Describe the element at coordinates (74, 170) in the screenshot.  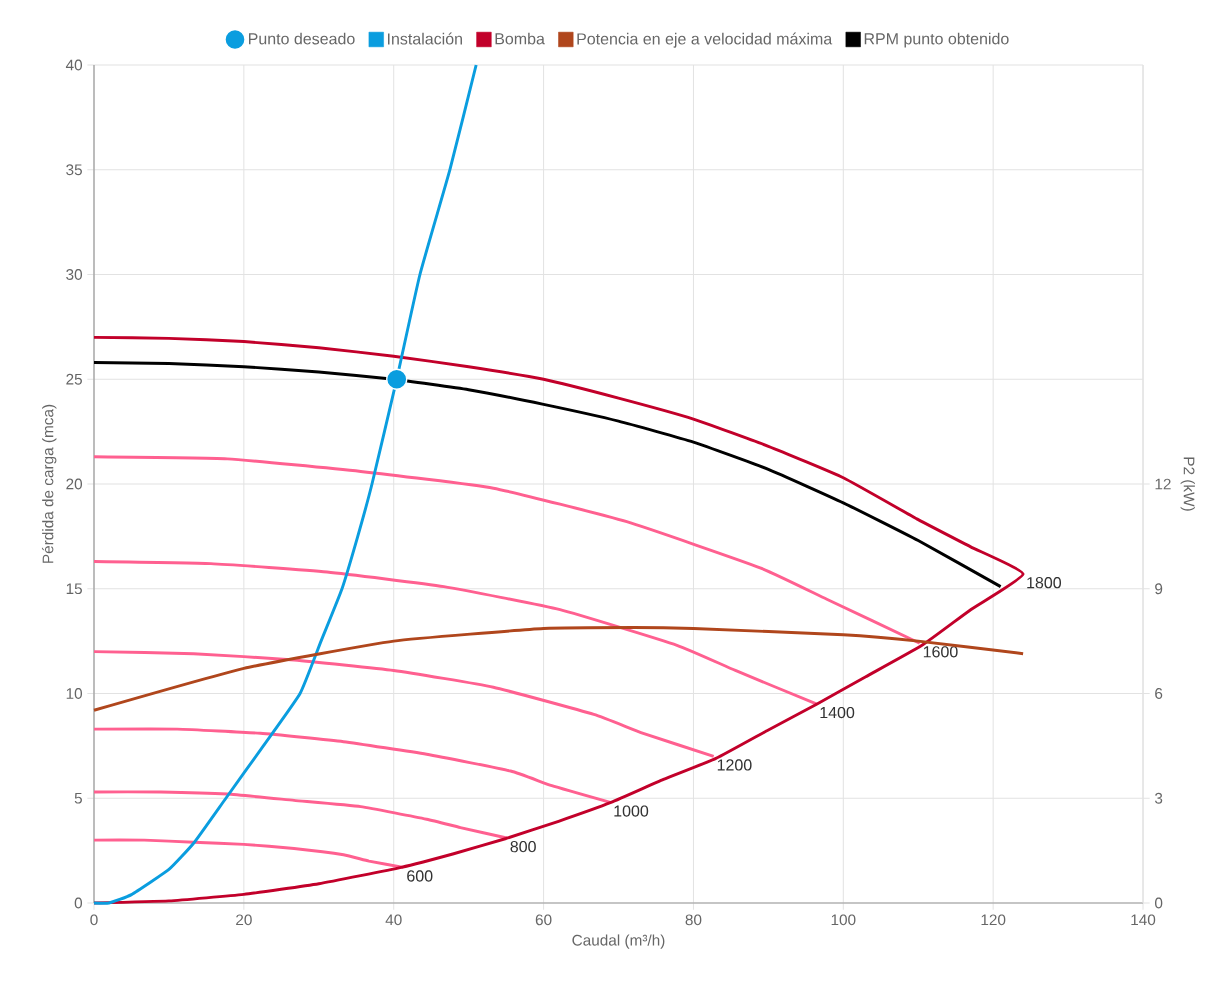
I see `y-tick-label: 35` at that location.